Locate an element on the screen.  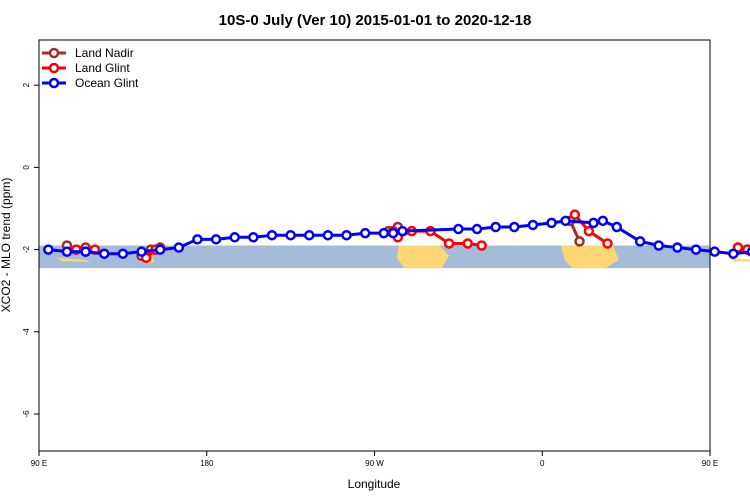
x-axis: 90 E 180 90 W 0 90 E is located at coordinates (374, 459).